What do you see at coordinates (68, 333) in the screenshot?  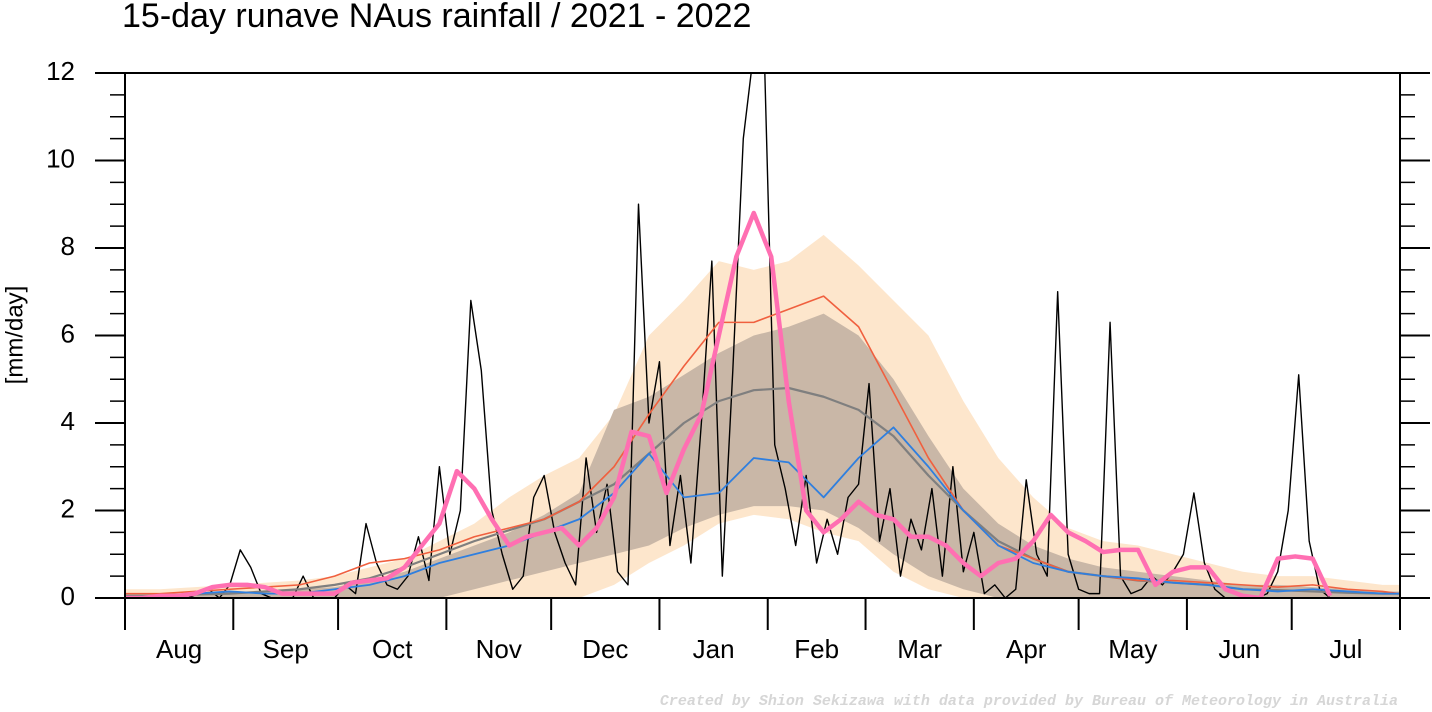 I see `y-tick-label: 6` at bounding box center [68, 333].